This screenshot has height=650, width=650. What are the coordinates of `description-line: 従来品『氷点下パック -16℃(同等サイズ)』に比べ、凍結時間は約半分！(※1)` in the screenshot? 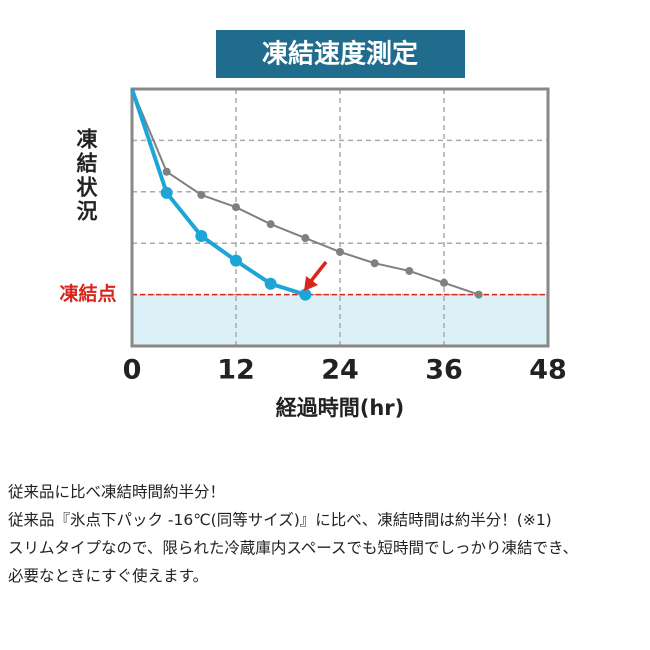 It's located at (280, 520).